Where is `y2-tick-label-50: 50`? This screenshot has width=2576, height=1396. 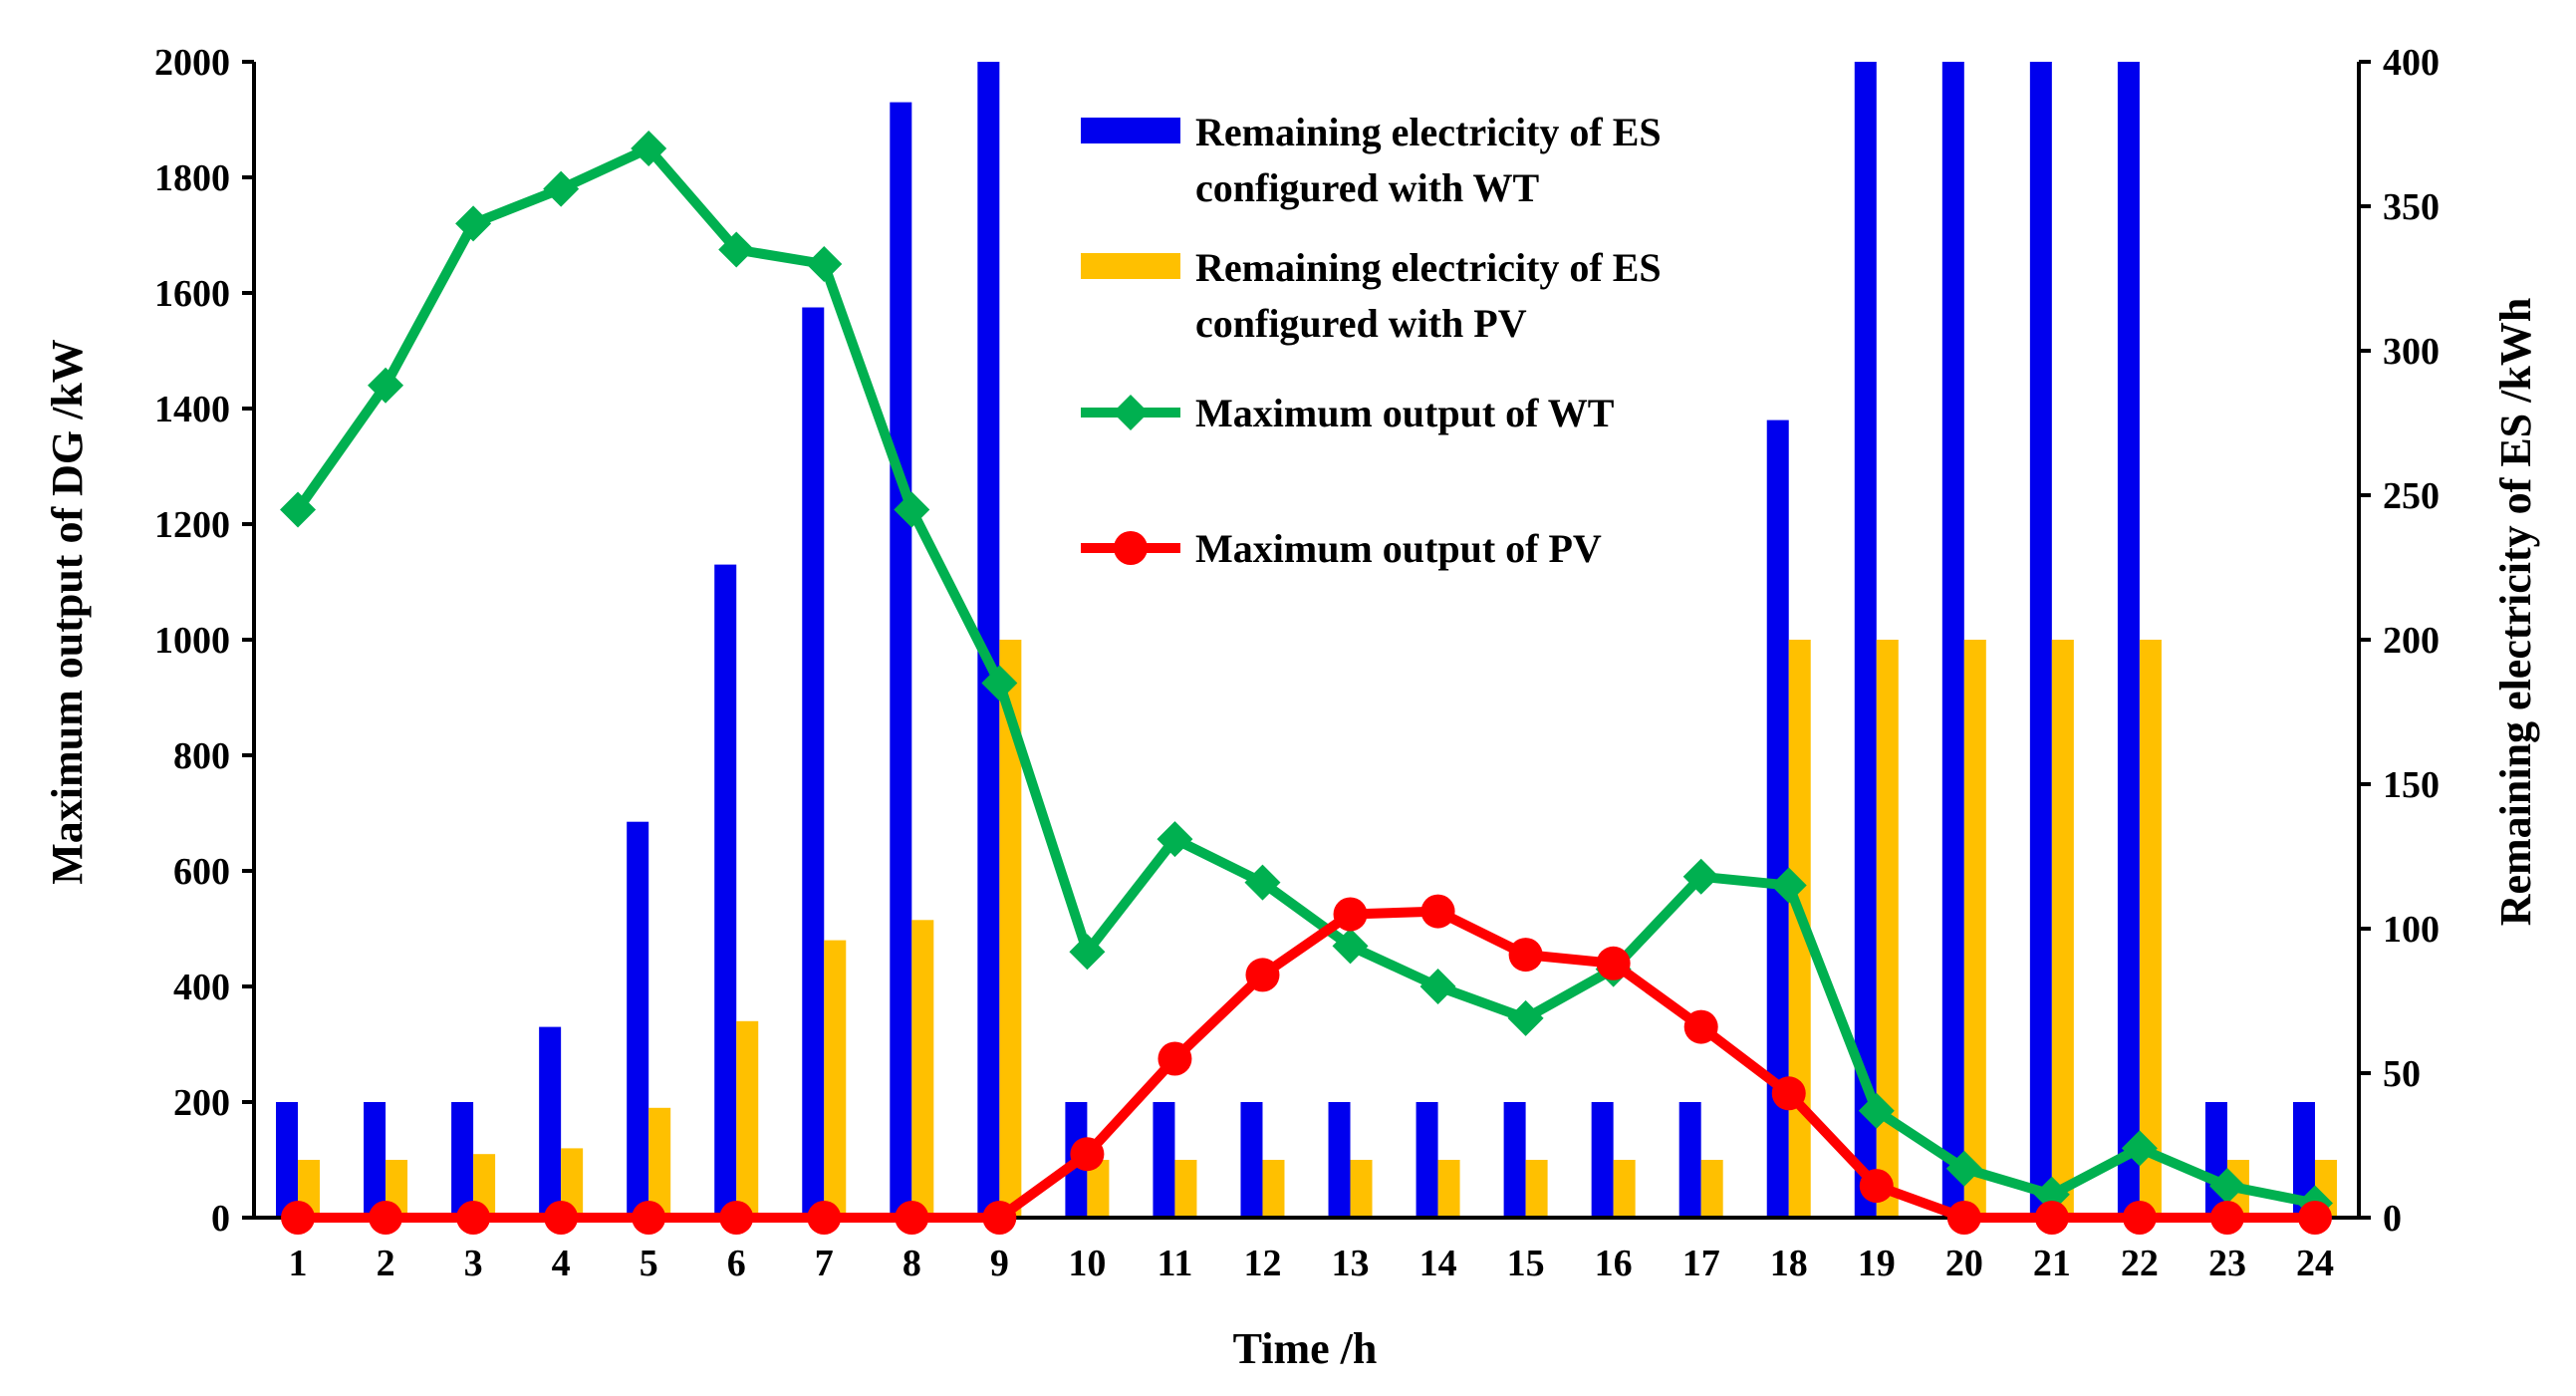
y2-tick-label-50: 50 is located at coordinates (2402, 1074).